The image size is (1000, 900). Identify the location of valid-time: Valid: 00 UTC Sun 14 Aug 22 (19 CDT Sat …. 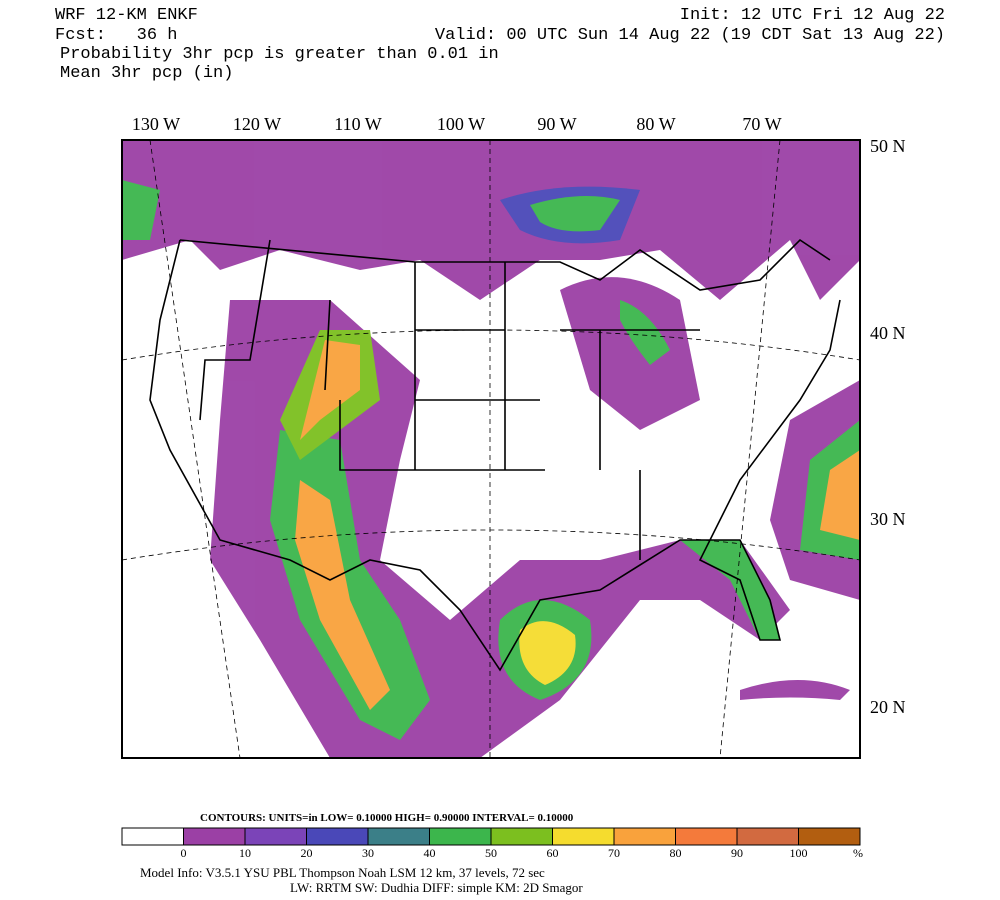
(690, 35).